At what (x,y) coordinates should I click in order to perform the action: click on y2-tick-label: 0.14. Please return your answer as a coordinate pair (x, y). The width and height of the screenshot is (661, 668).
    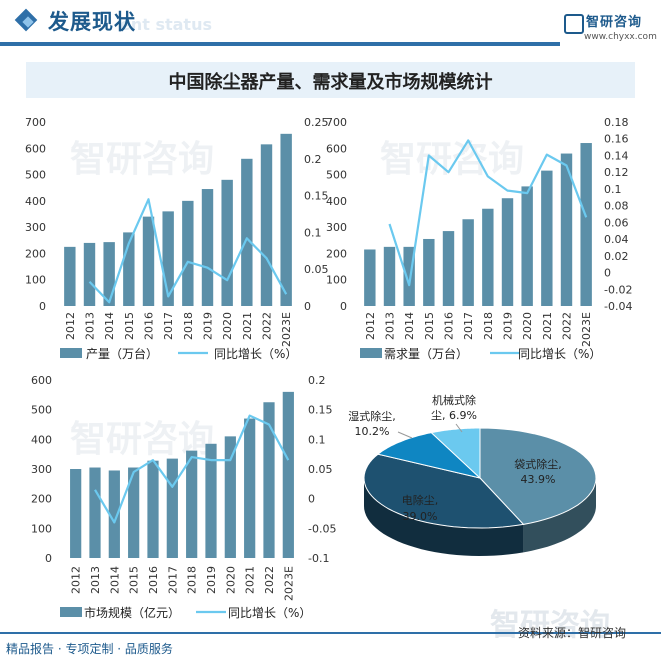
    Looking at the image, I should click on (616, 155).